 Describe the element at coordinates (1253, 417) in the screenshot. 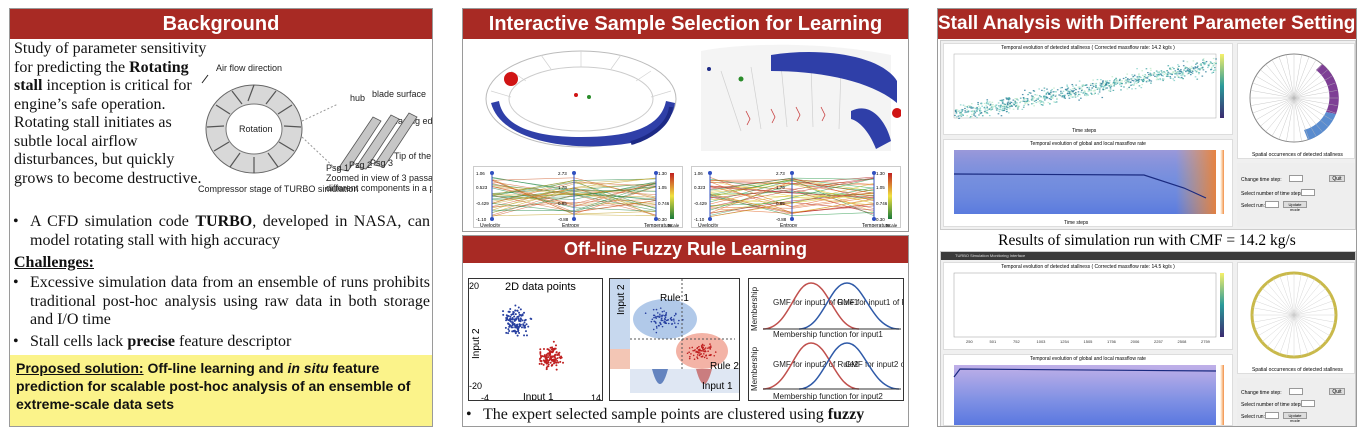

I see `select-run-label: Select run:` at that location.